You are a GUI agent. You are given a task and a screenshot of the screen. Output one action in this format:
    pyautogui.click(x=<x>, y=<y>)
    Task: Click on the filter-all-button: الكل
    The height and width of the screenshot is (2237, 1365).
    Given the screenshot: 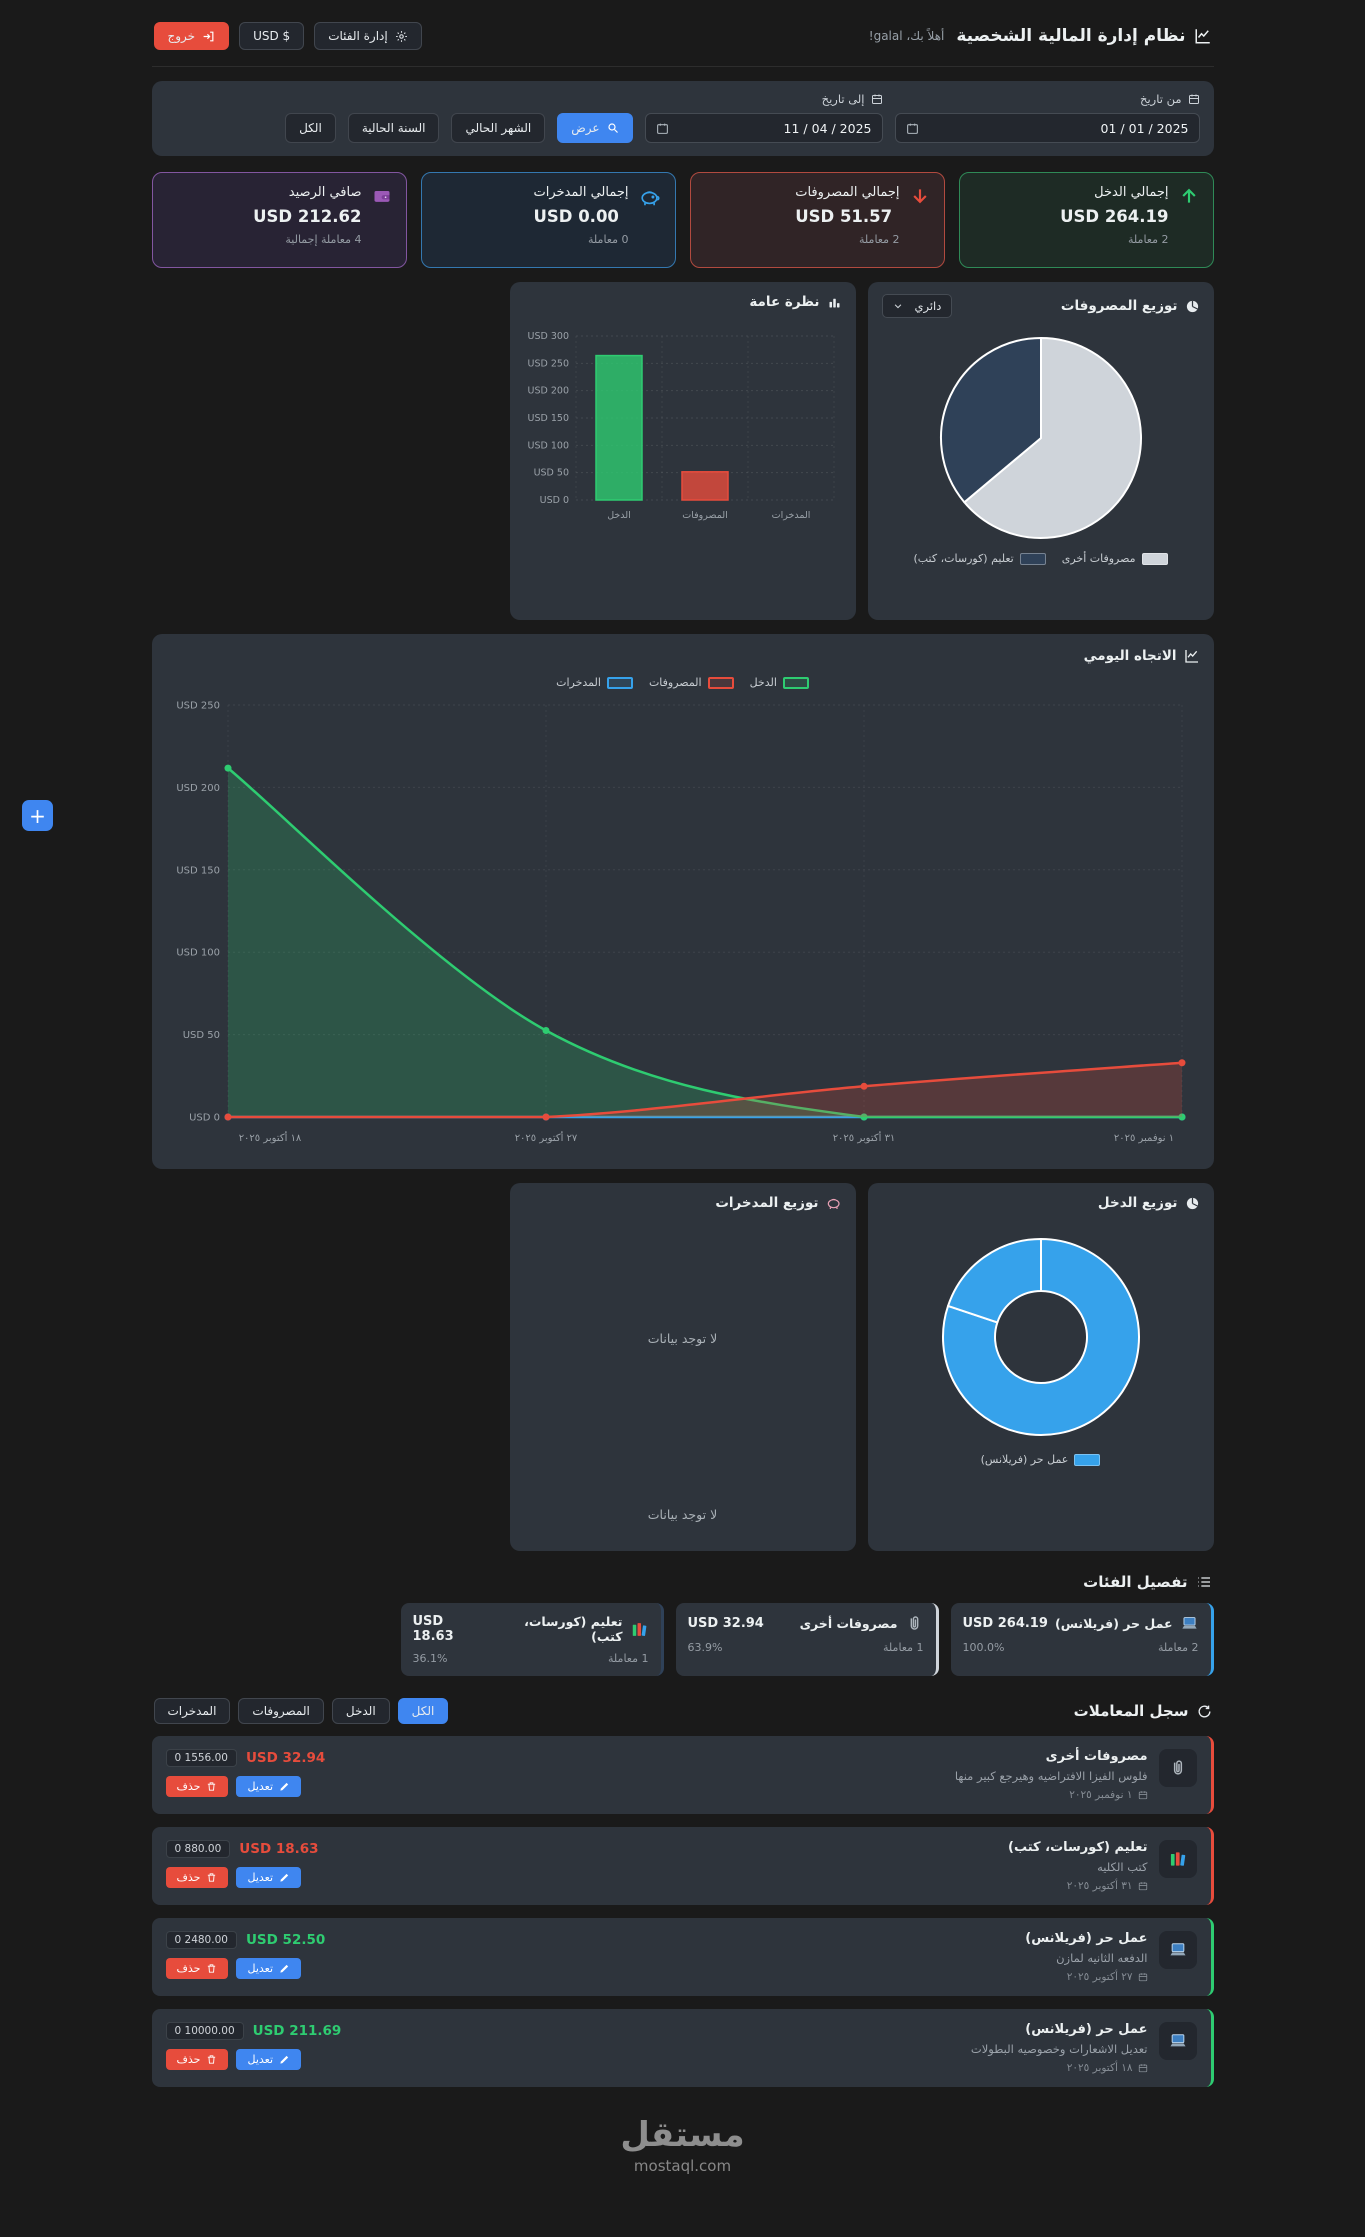 What is the action you would take?
    pyautogui.click(x=423, y=1711)
    